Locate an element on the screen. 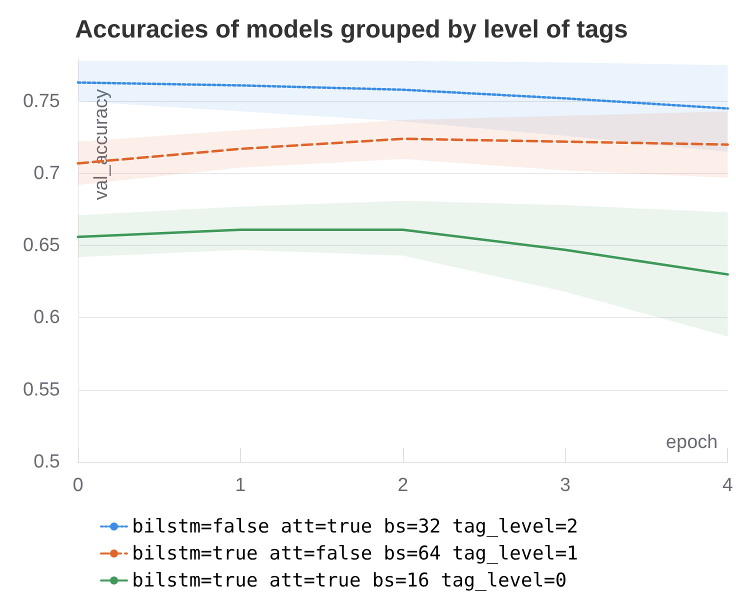  legend-label: bilstm=true att=true bs=16 tag_level=0 is located at coordinates (349, 581).